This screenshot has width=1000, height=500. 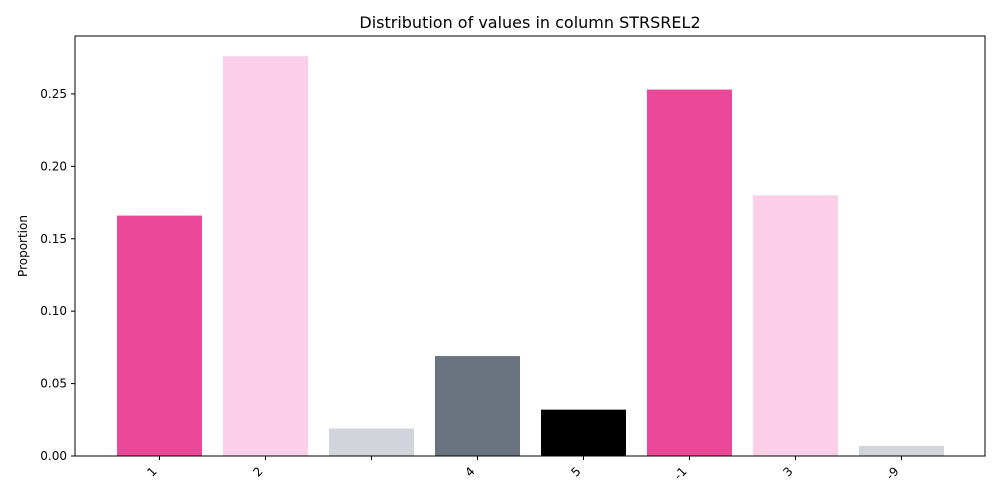 I want to click on x-tick-label-6: -1, so click(x=680, y=473).